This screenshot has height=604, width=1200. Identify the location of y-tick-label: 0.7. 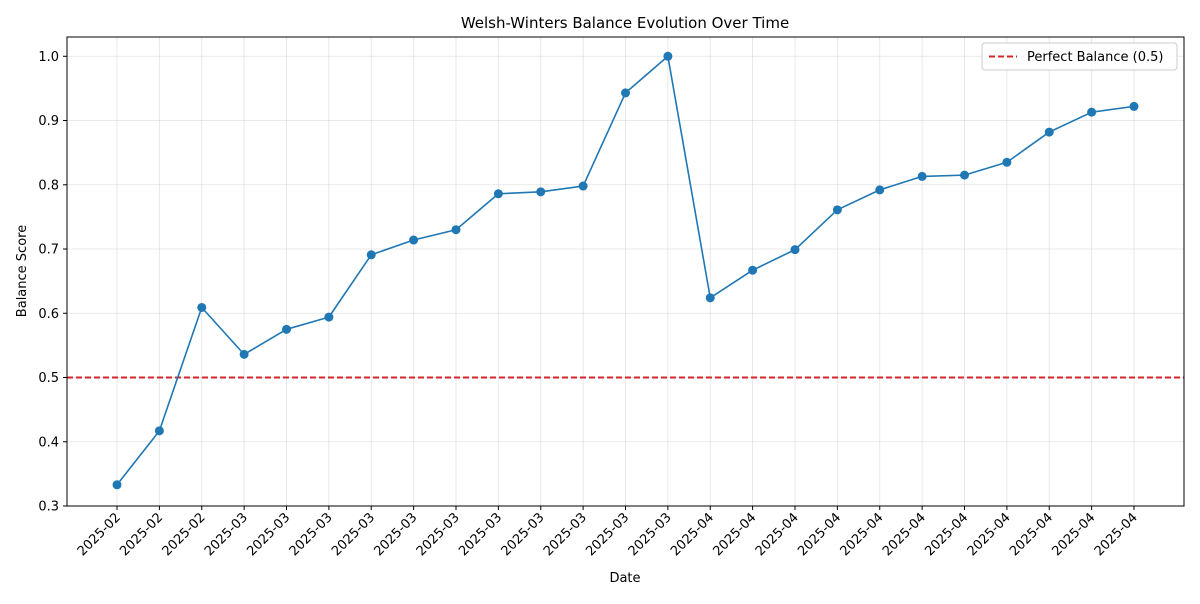
(48, 250).